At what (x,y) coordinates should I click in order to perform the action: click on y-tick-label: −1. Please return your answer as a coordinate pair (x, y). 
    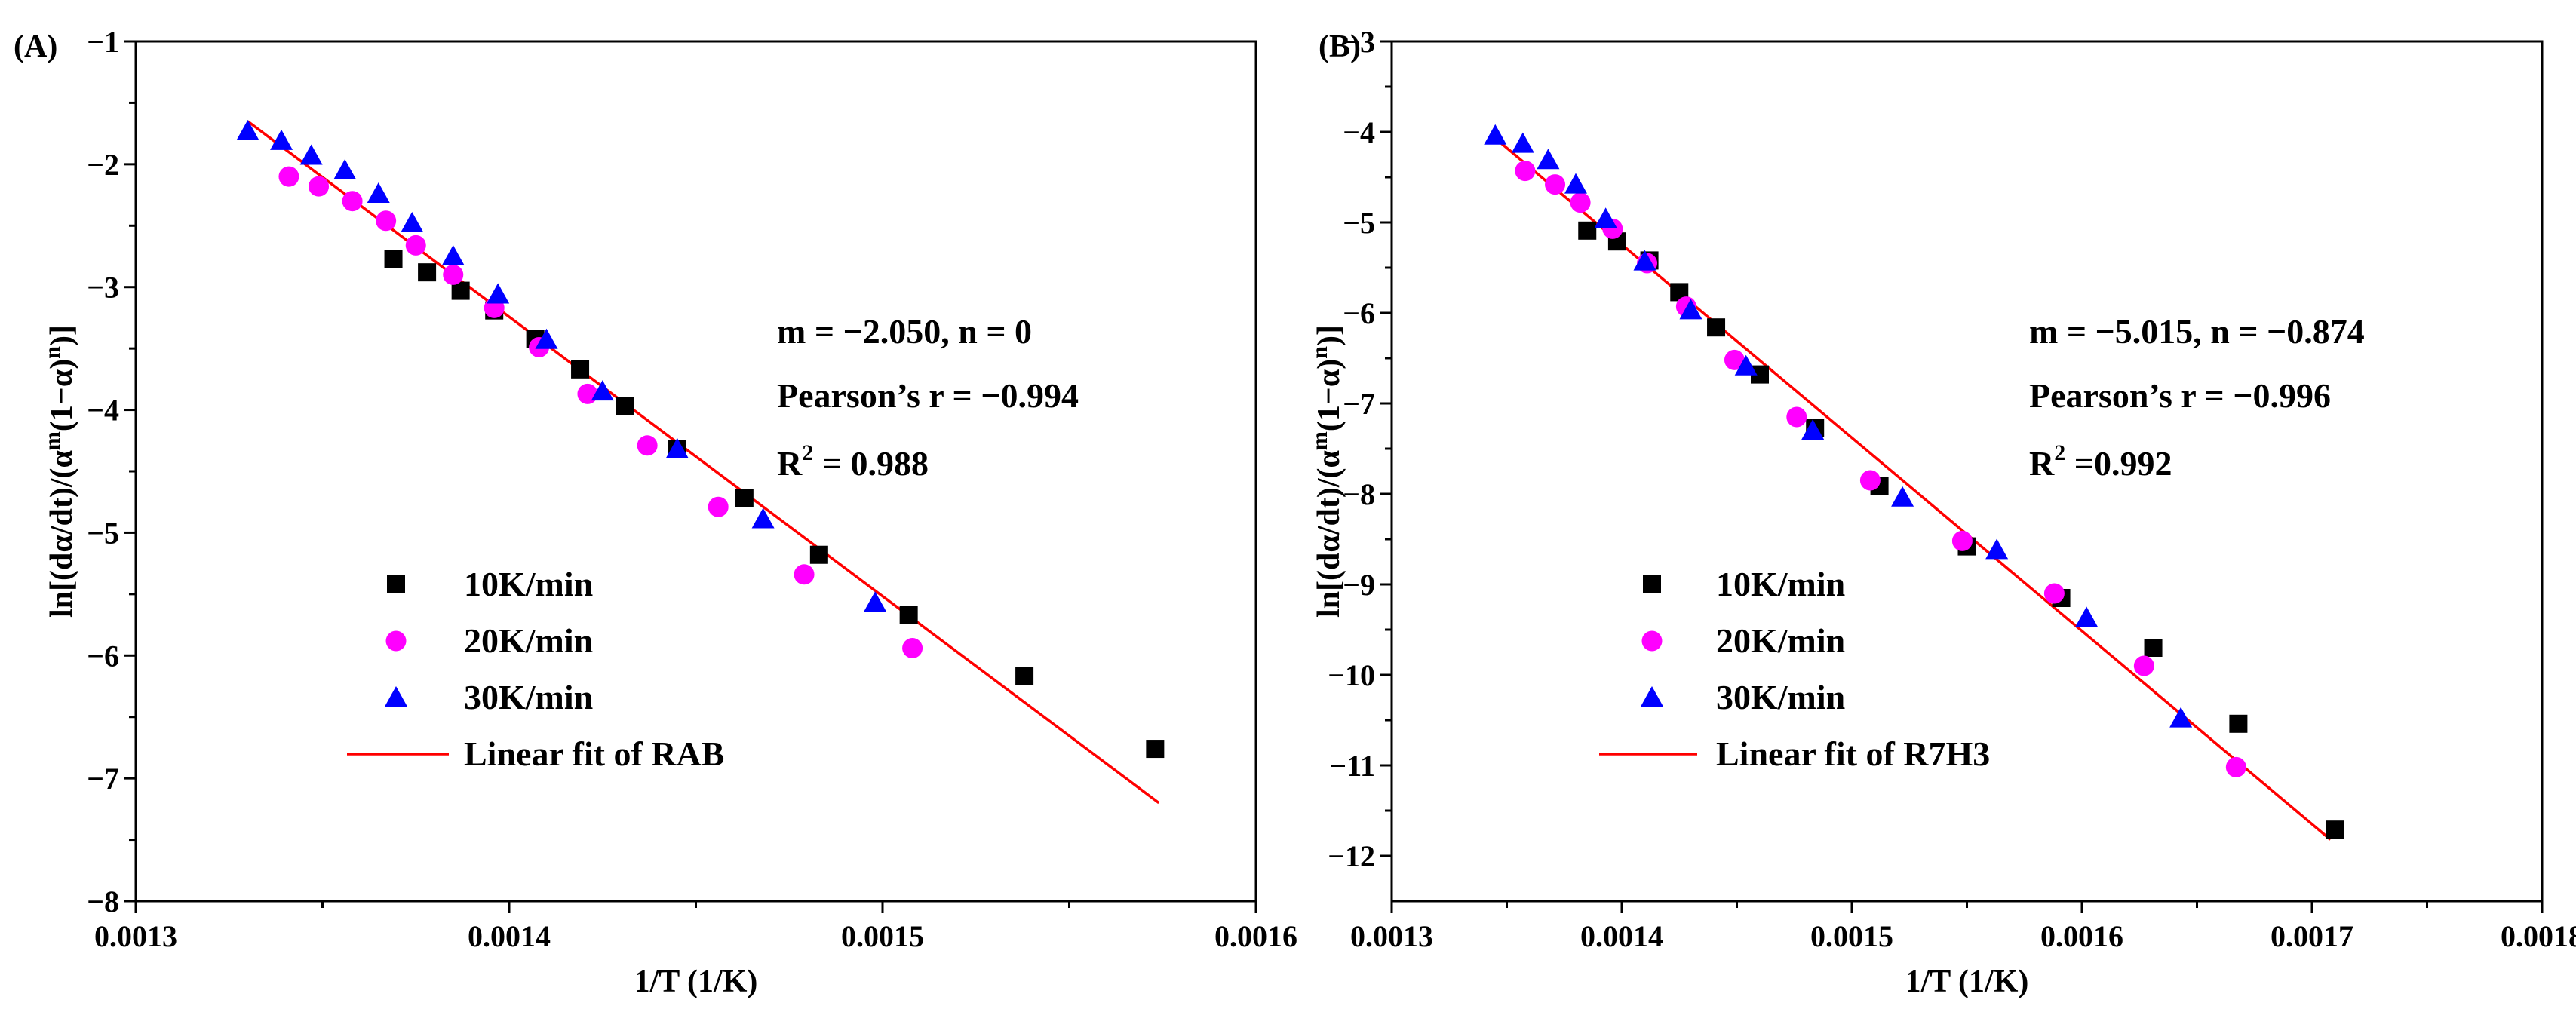
    Looking at the image, I should click on (103, 42).